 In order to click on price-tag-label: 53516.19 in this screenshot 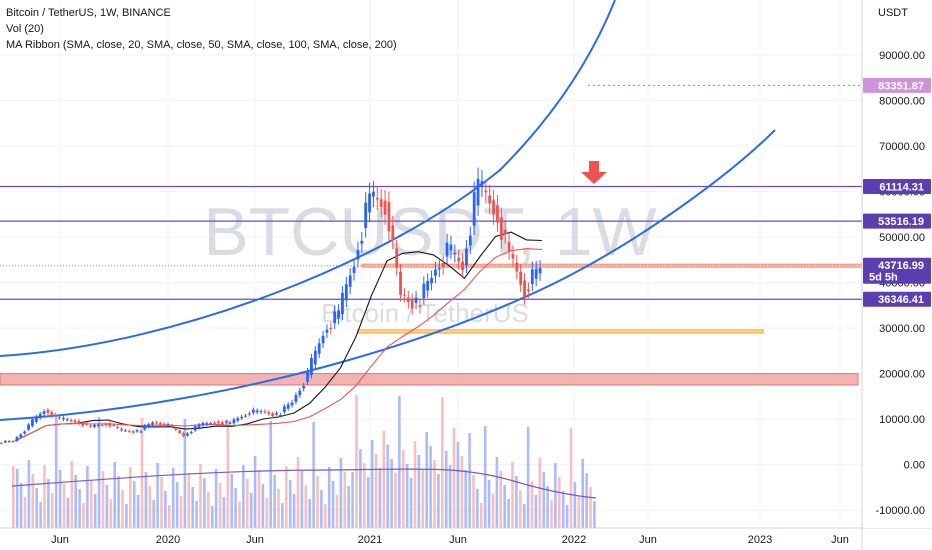, I will do `click(901, 222)`.